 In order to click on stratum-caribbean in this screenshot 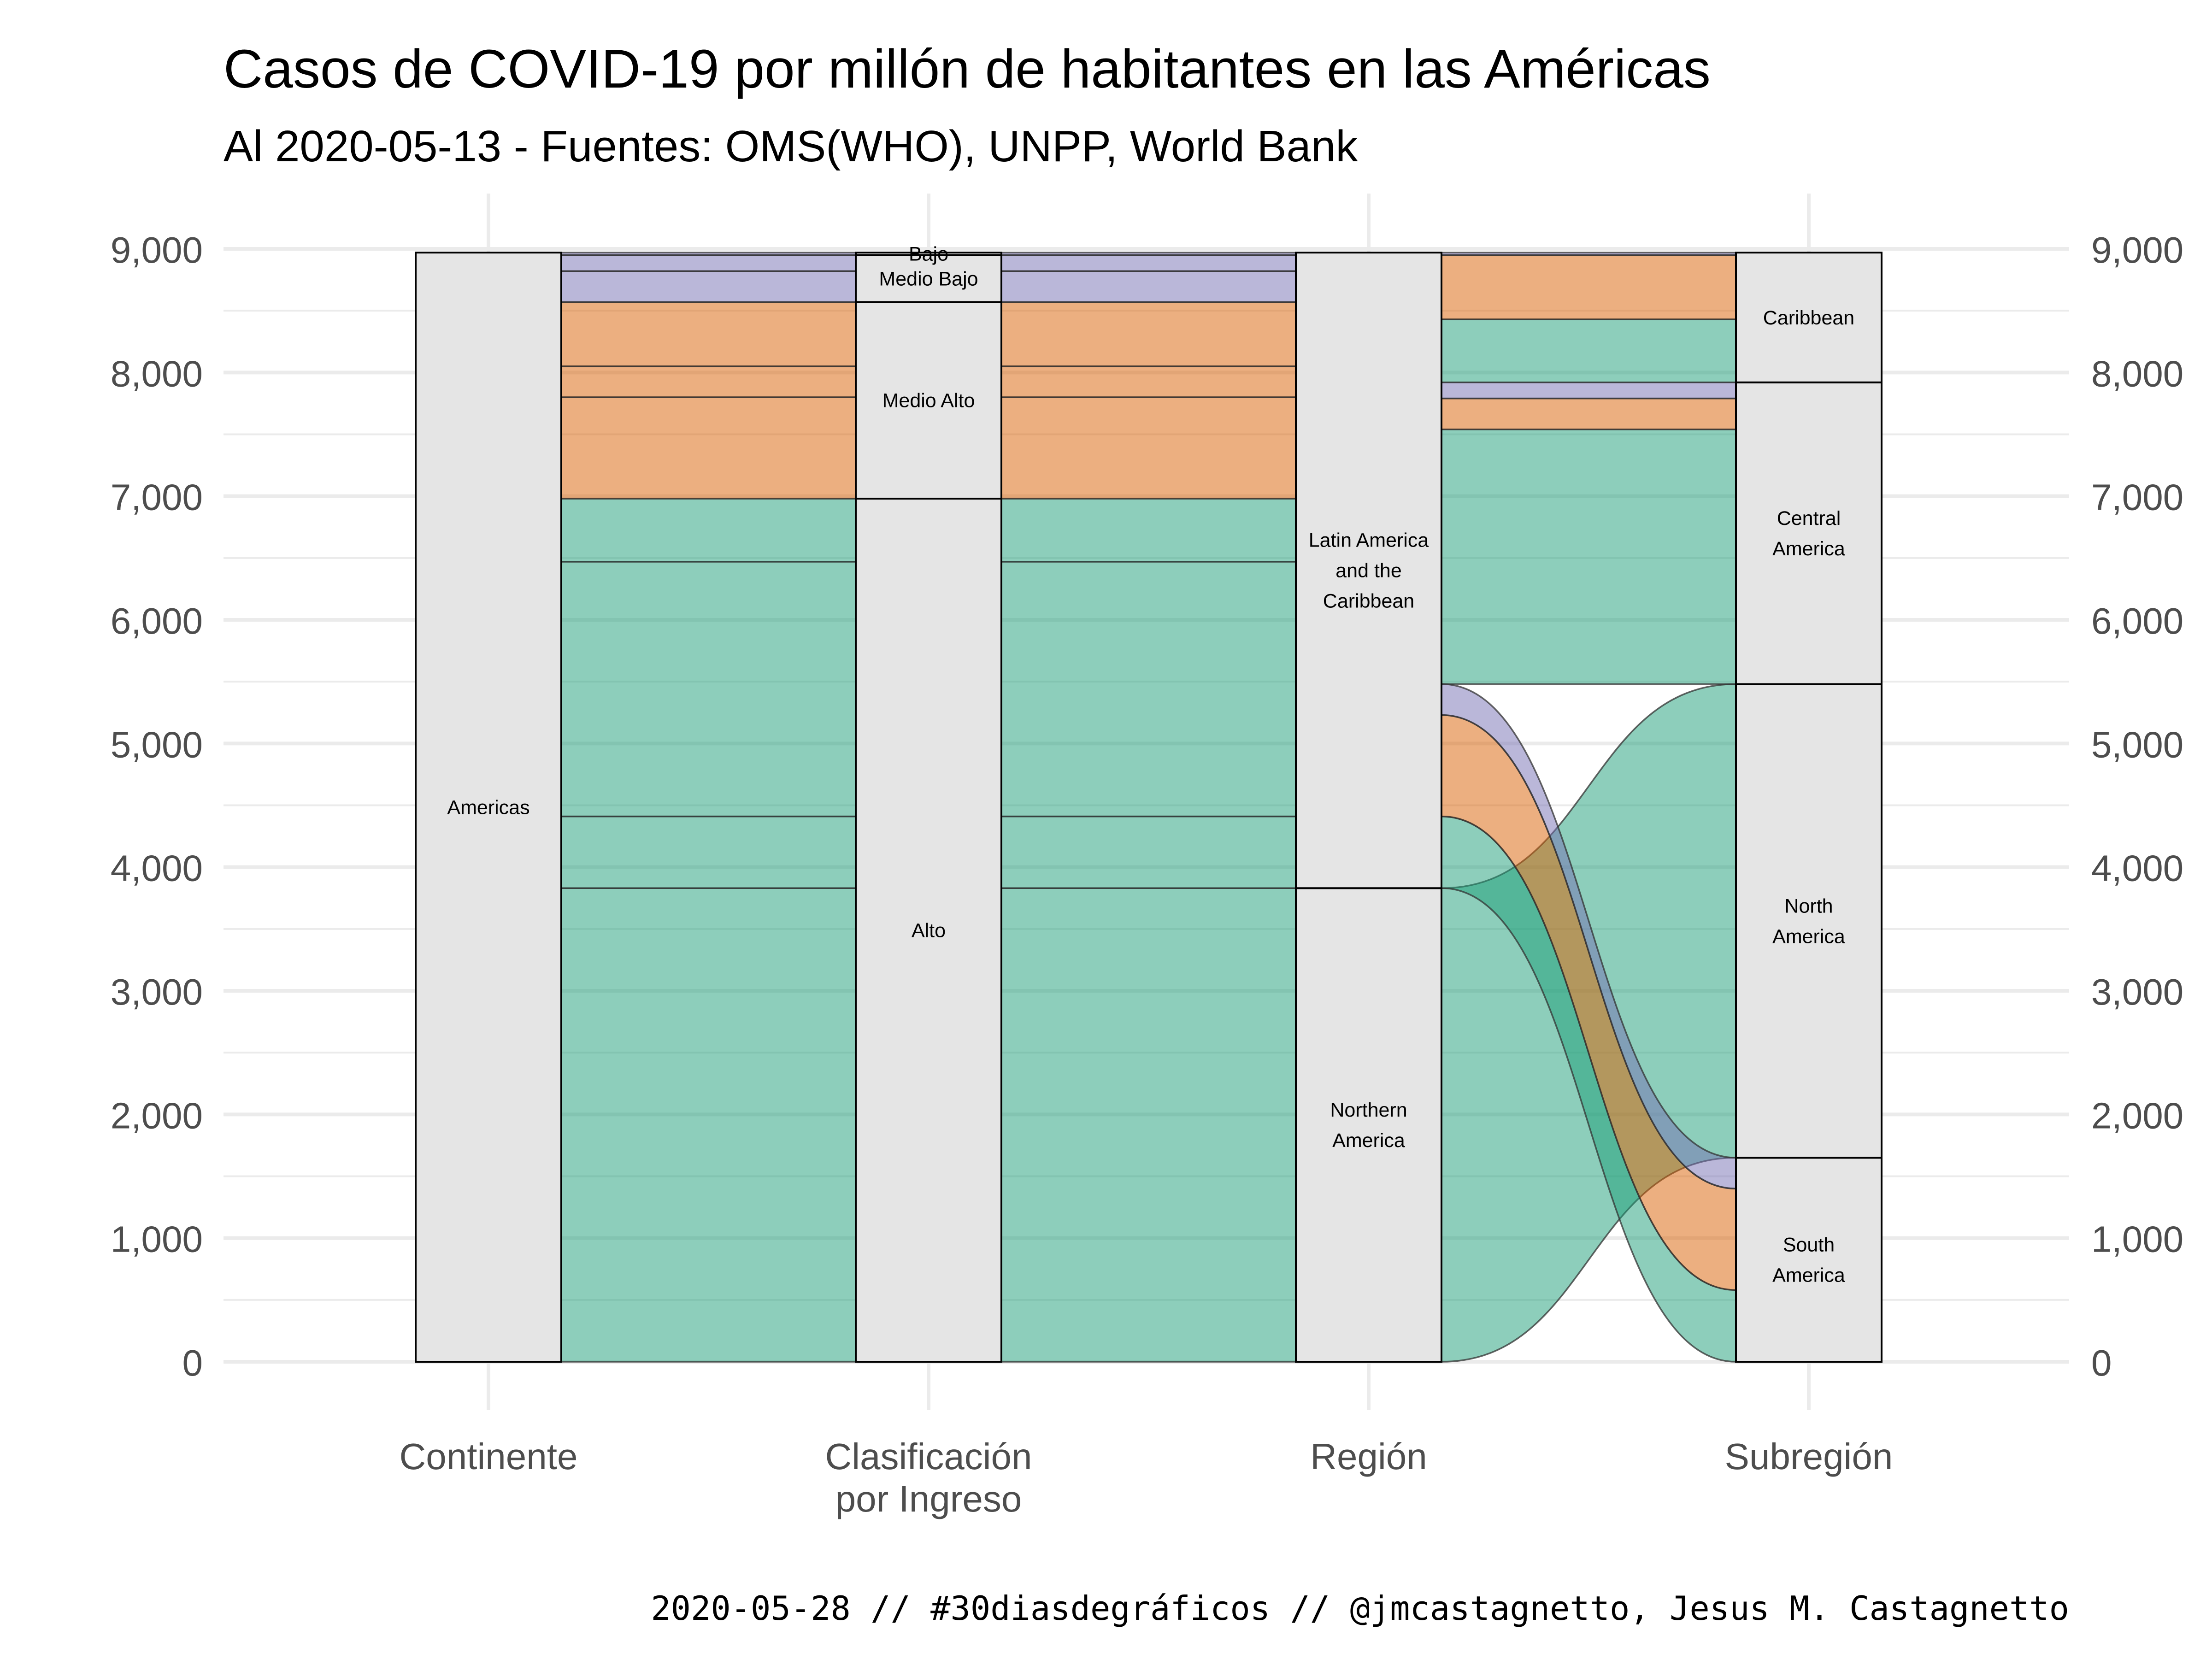, I will do `click(1809, 317)`.